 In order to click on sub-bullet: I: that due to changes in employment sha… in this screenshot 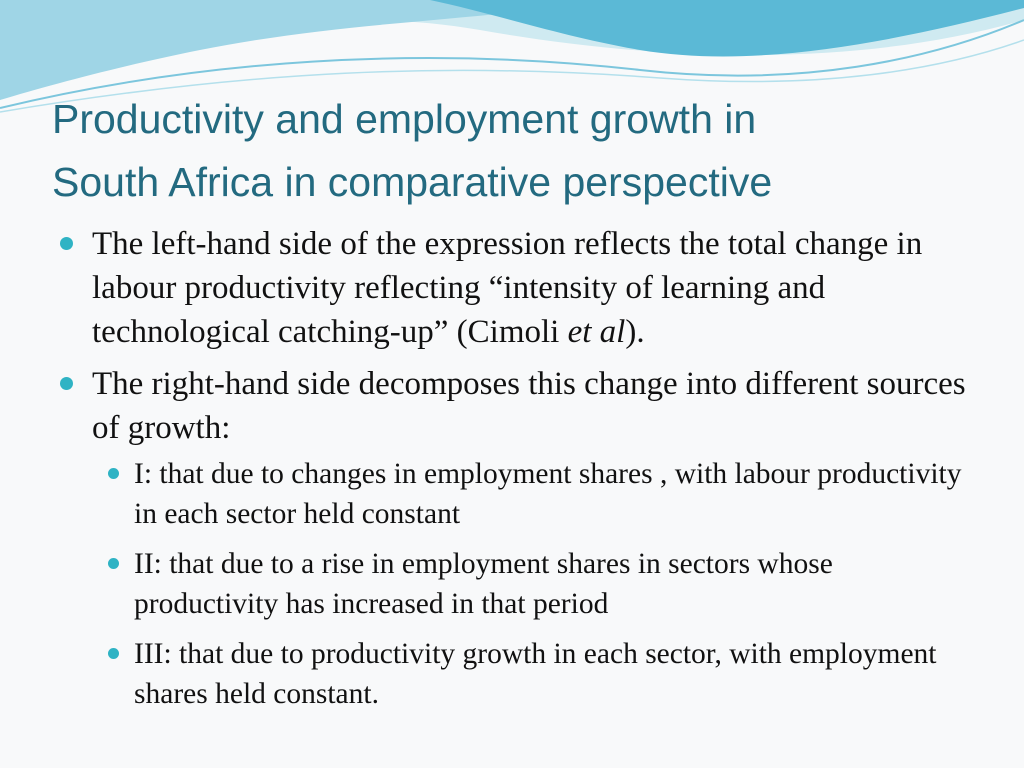, I will do `click(531, 494)`.